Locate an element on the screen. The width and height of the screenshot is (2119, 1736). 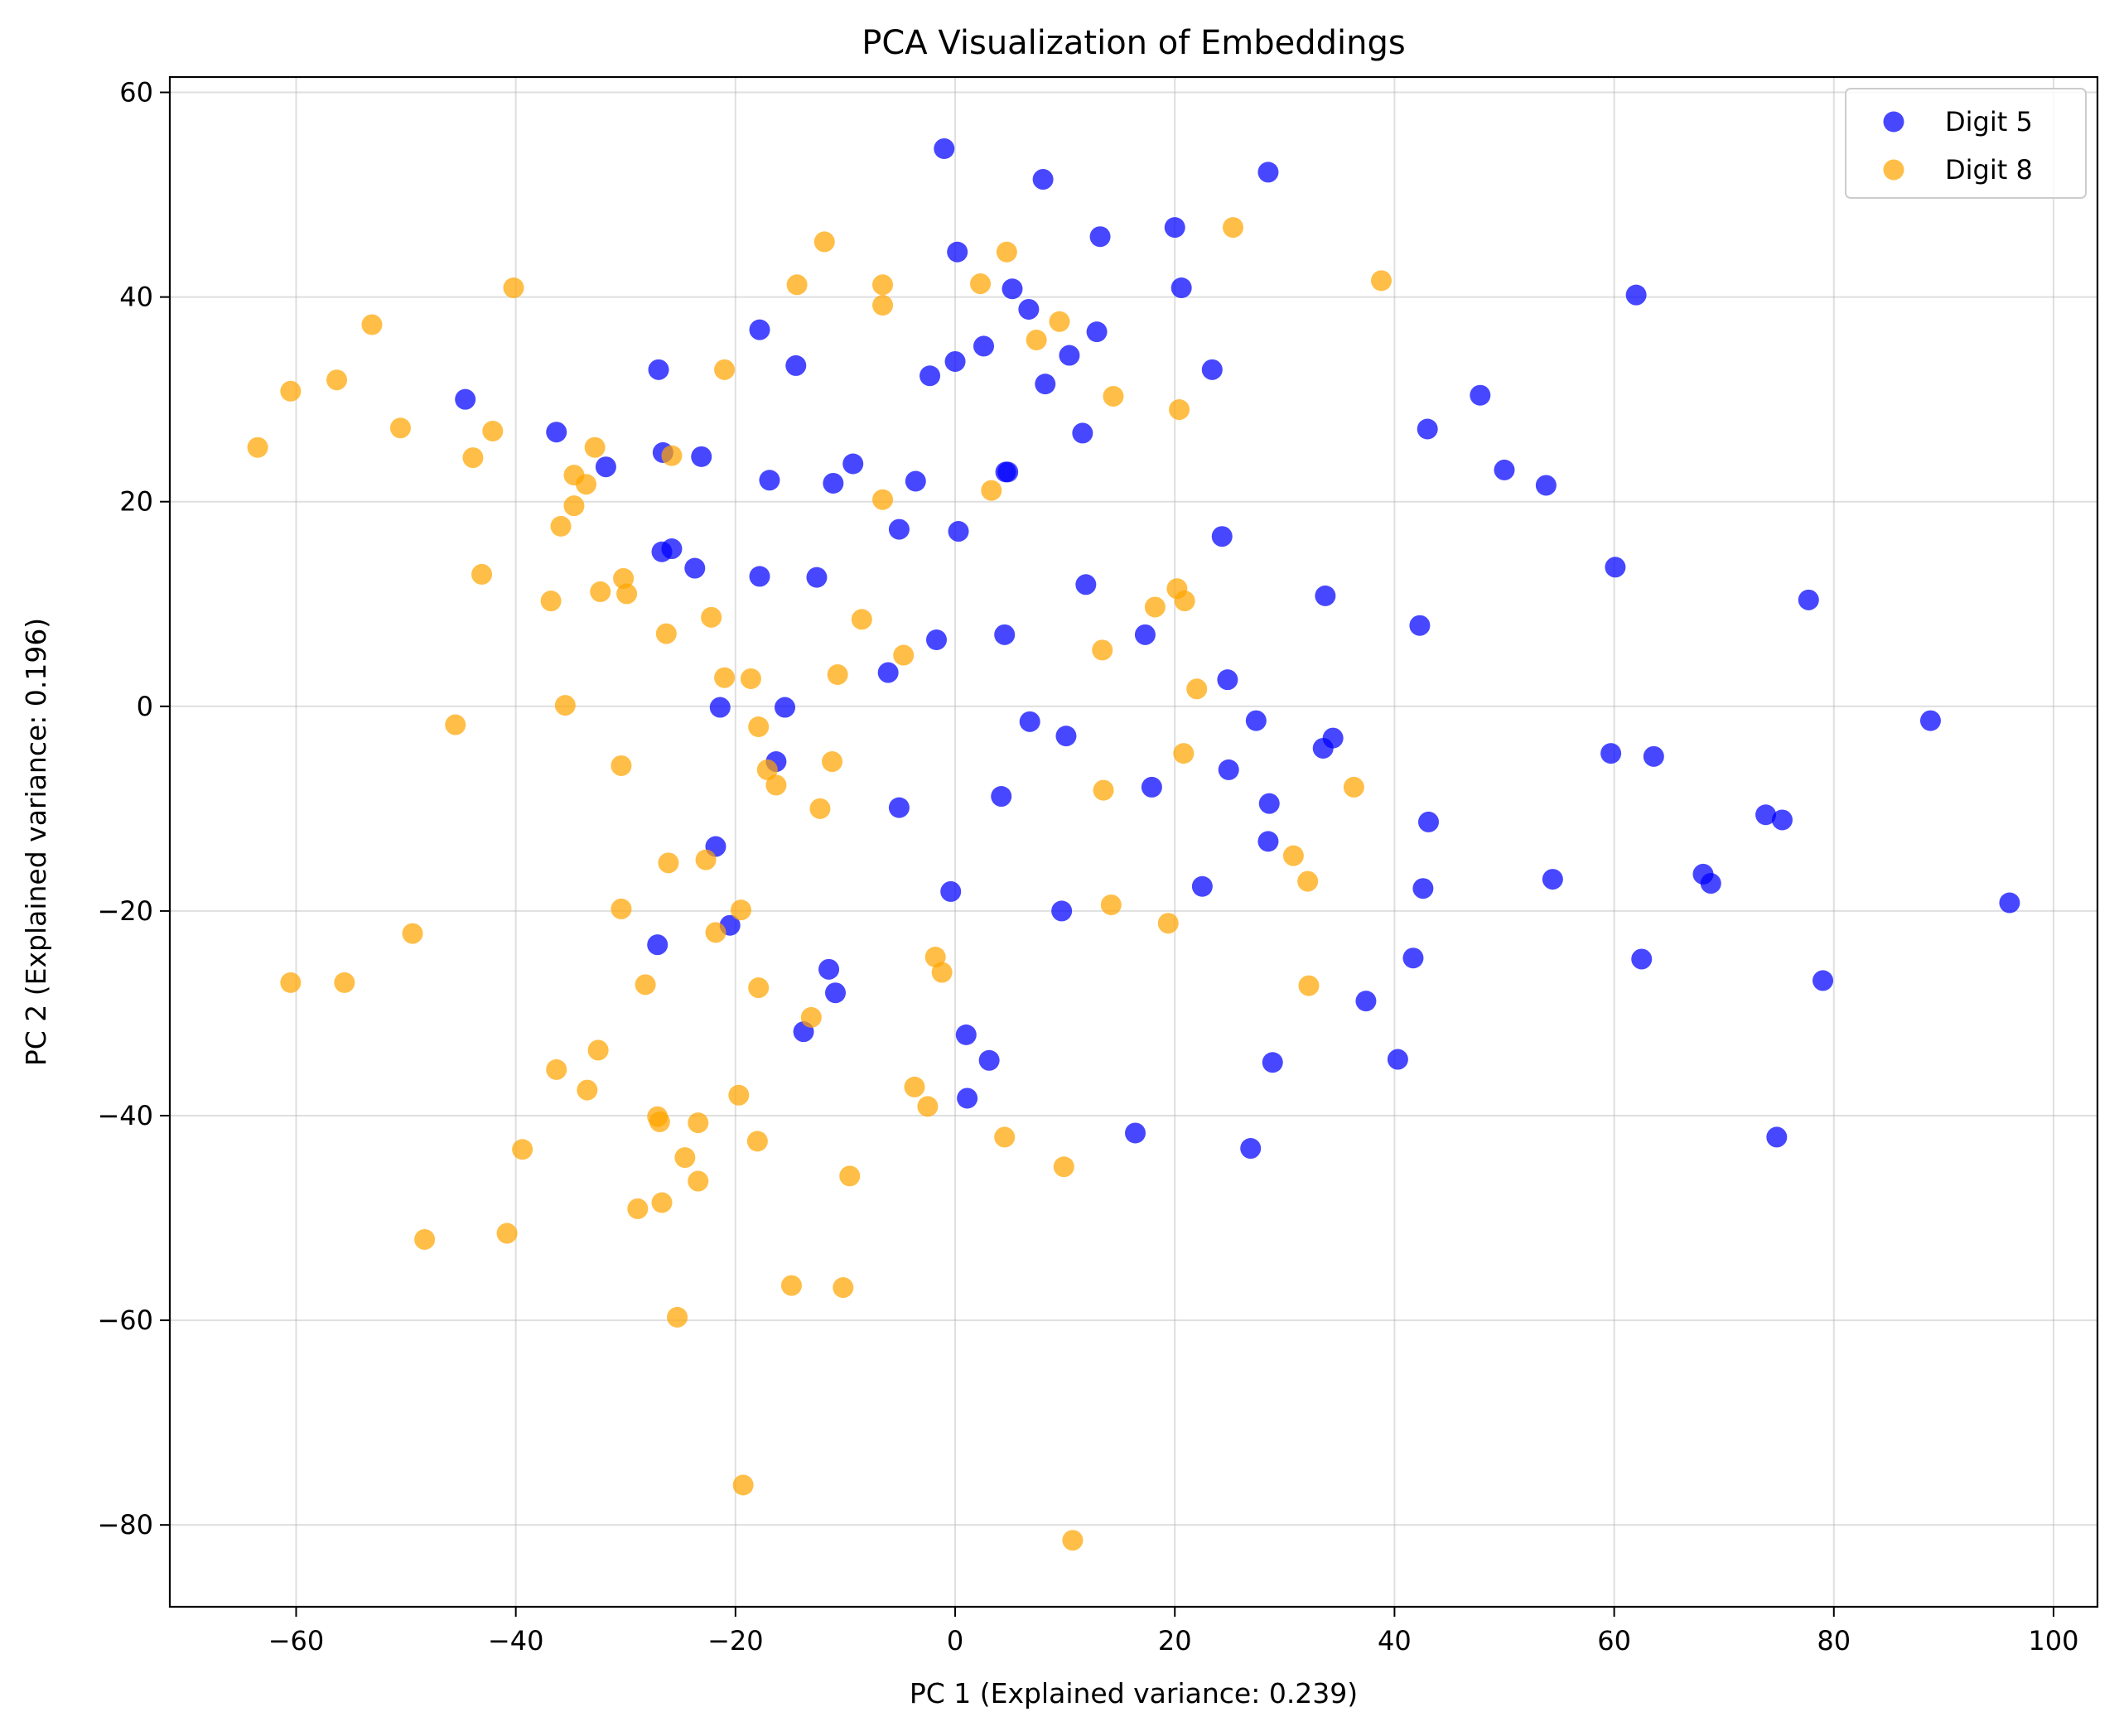
y-axis-label: PC 2 (Explained variance: 0.196) is located at coordinates (36, 842).